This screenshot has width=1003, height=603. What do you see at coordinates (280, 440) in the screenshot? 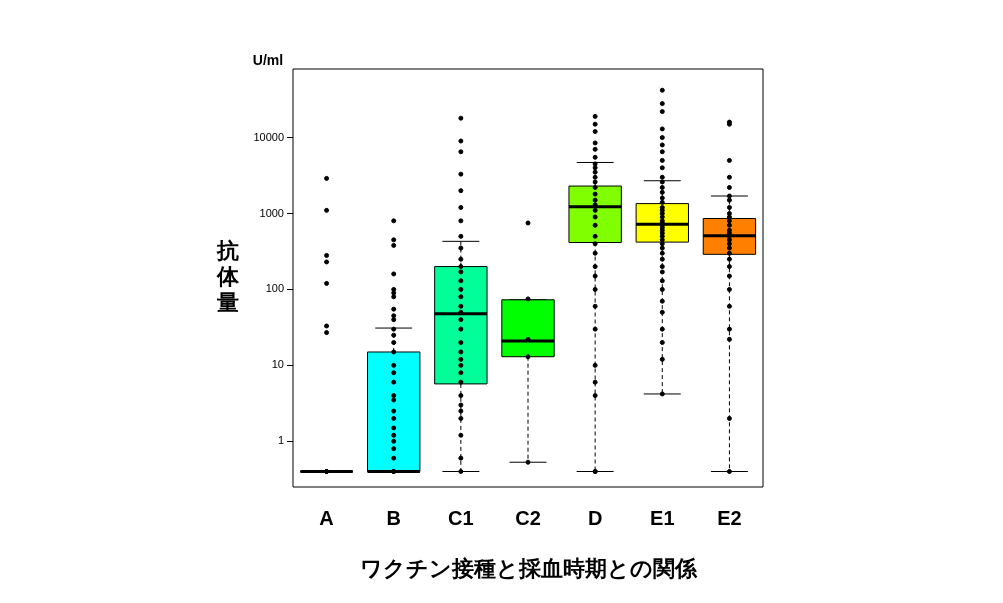
I see `y-tick-label: 1` at bounding box center [280, 440].